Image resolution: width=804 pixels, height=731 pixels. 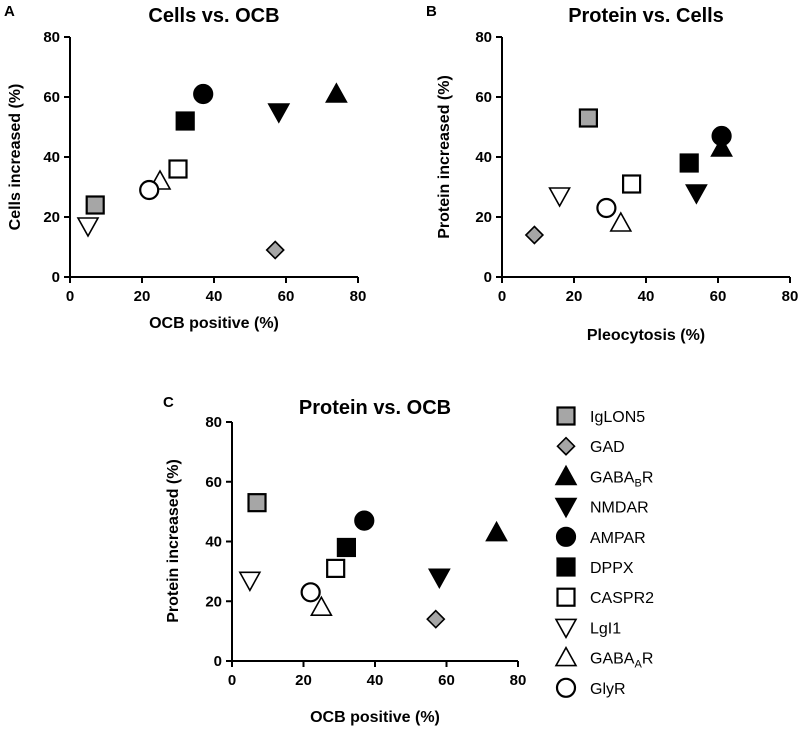 What do you see at coordinates (214, 323) in the screenshot?
I see `x-axis-label-a: OCB positive (%)` at bounding box center [214, 323].